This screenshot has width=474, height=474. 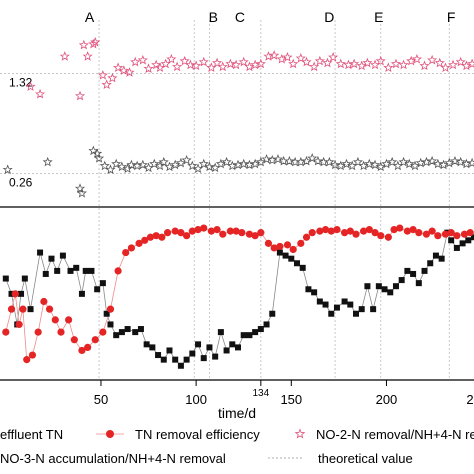 I want to click on legend-label: theoretical value, so click(x=365, y=458).